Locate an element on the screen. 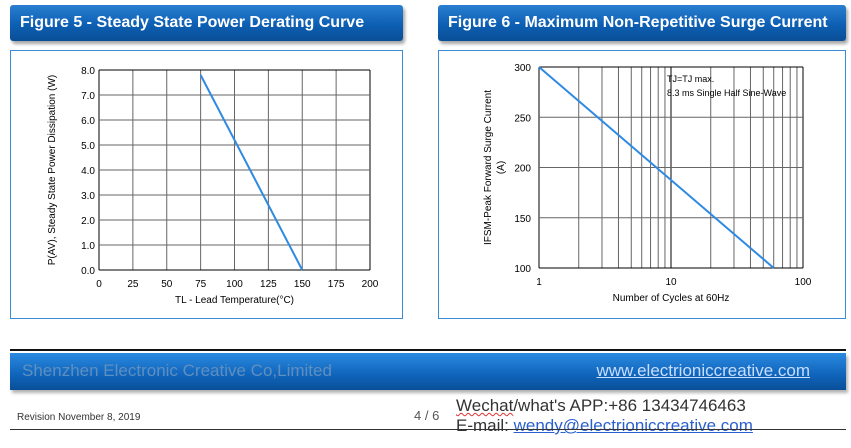 The image size is (851, 448). fig6-ytick-label: 150 is located at coordinates (522, 219).